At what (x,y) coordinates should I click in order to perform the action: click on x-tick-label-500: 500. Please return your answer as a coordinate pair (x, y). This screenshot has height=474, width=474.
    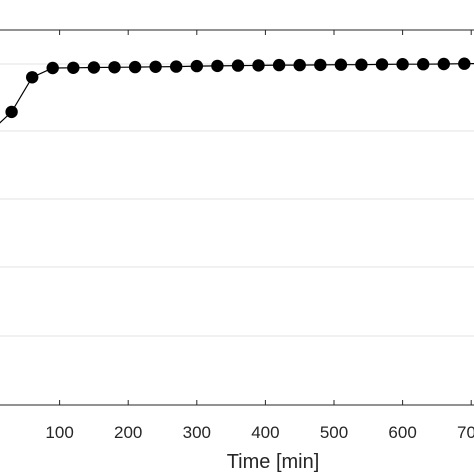
    Looking at the image, I should click on (334, 432).